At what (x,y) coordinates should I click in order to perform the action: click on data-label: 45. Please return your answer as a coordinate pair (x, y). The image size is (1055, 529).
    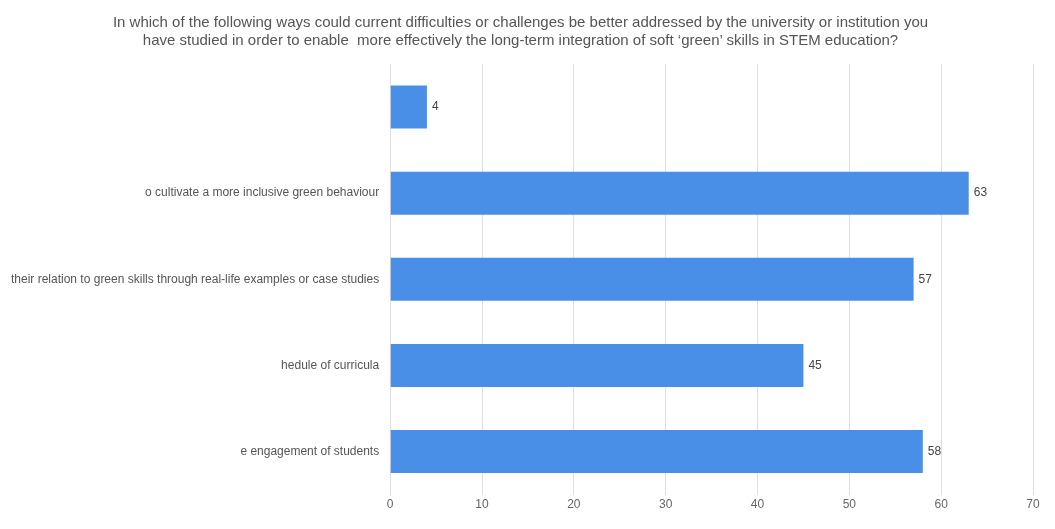
    Looking at the image, I should click on (815, 364).